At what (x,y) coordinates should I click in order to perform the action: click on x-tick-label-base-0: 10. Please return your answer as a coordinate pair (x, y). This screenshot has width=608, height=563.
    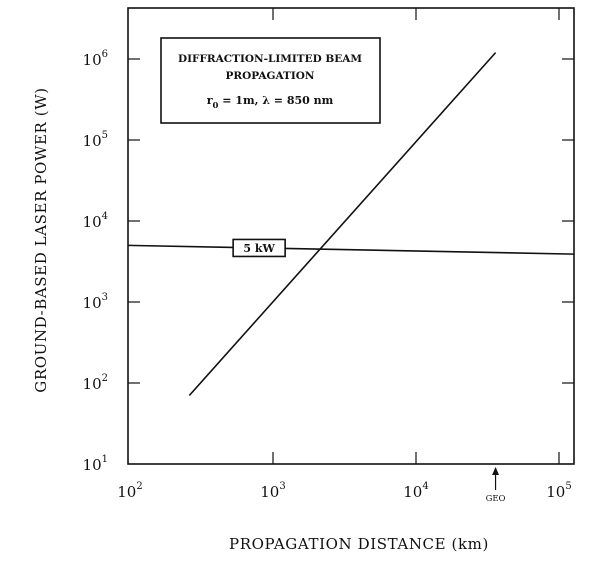
    Looking at the image, I should click on (126, 492).